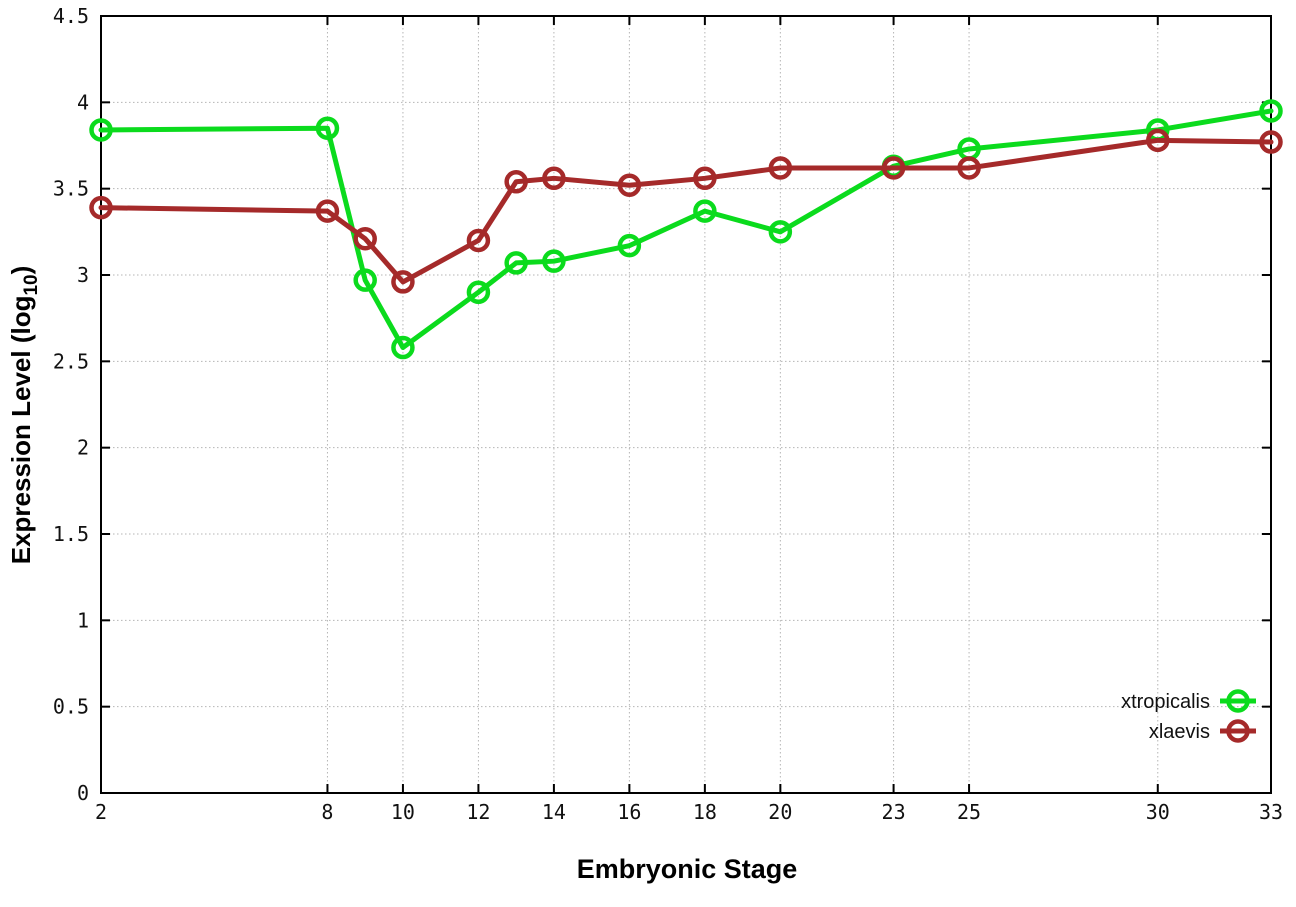 The image size is (1296, 907). What do you see at coordinates (71, 707) in the screenshot?
I see `y-tick-label-0.5: 0.5` at bounding box center [71, 707].